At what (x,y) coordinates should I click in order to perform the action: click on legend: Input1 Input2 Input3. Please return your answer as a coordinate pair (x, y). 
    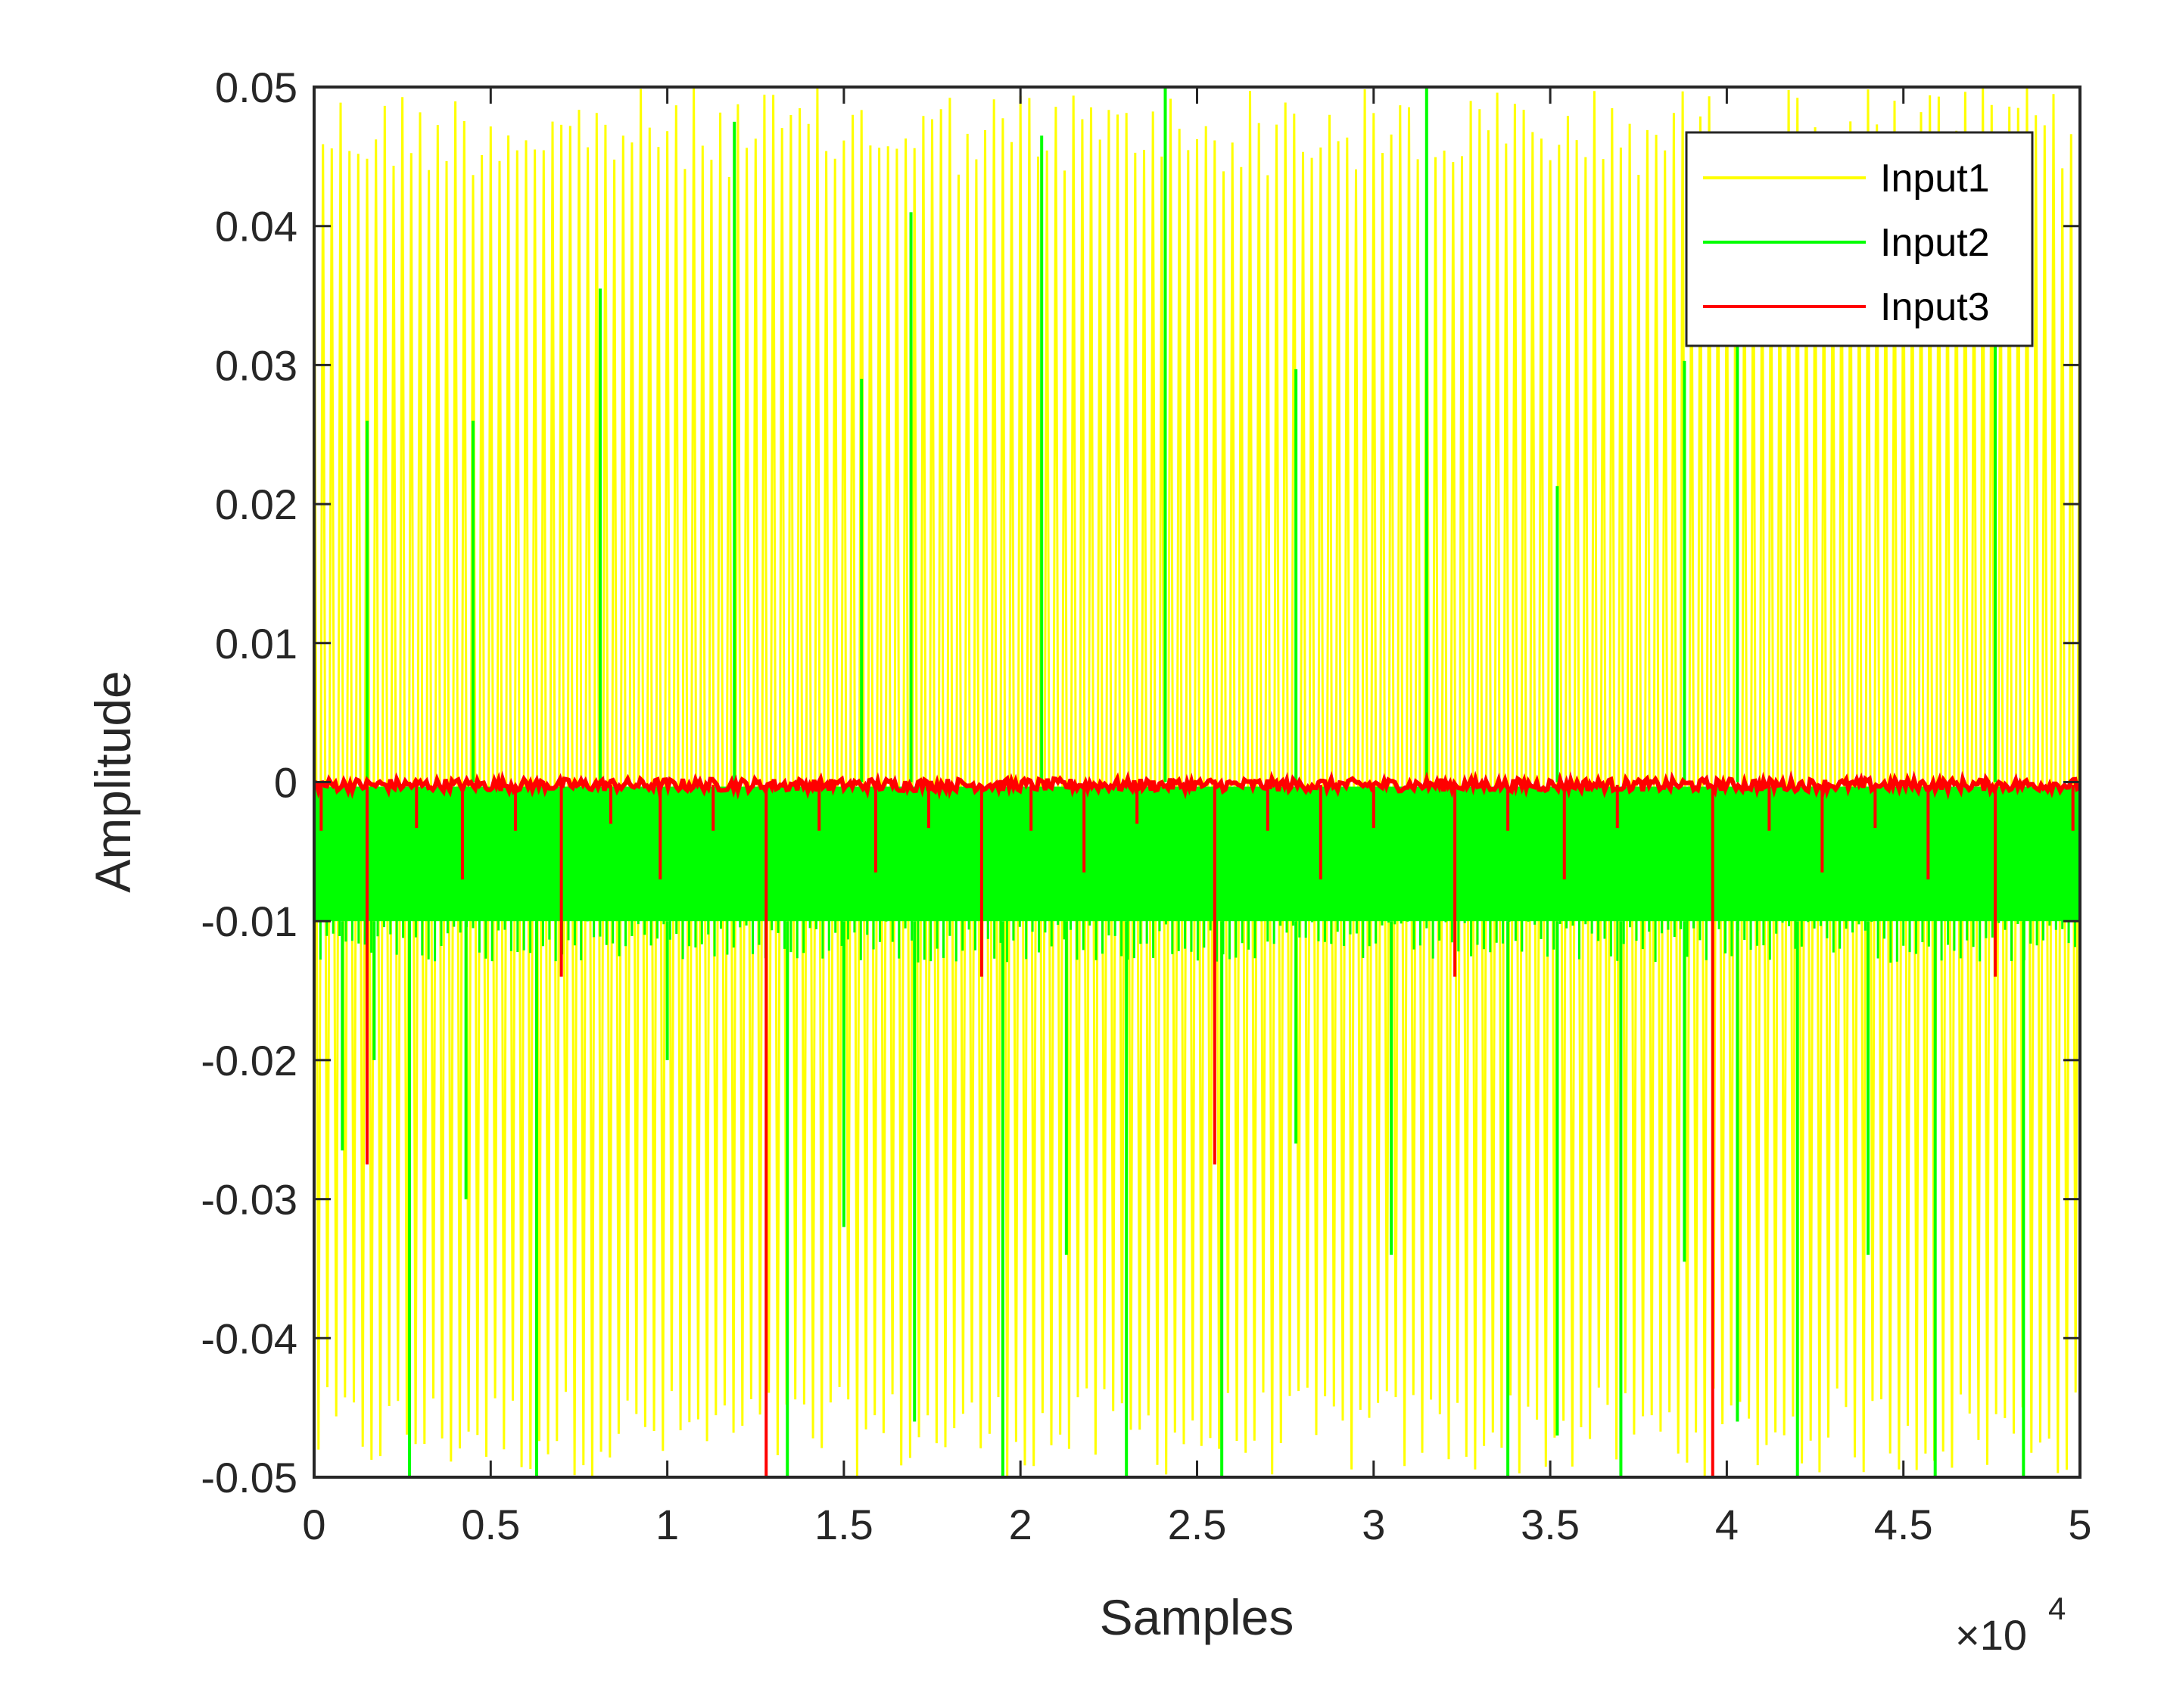
    Looking at the image, I should click on (1859, 239).